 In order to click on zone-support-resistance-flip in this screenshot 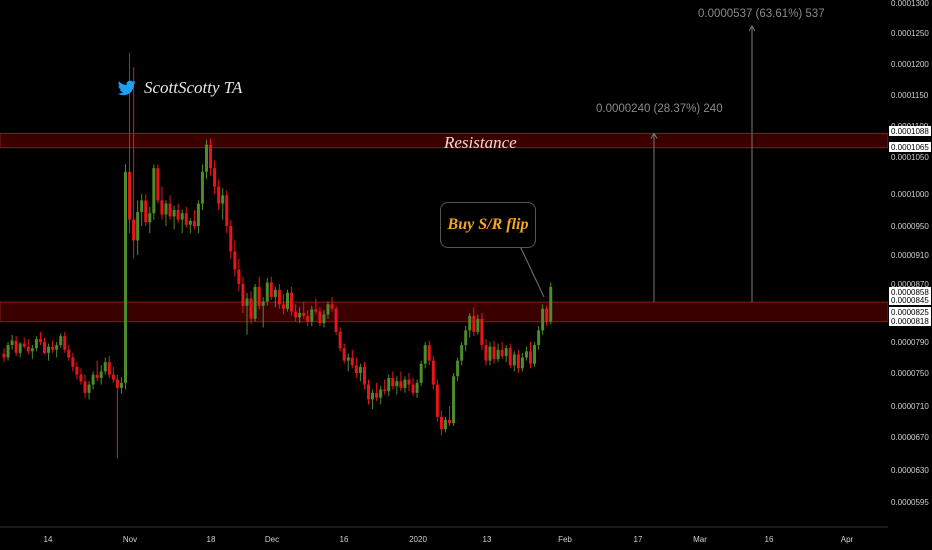, I will do `click(444, 312)`.